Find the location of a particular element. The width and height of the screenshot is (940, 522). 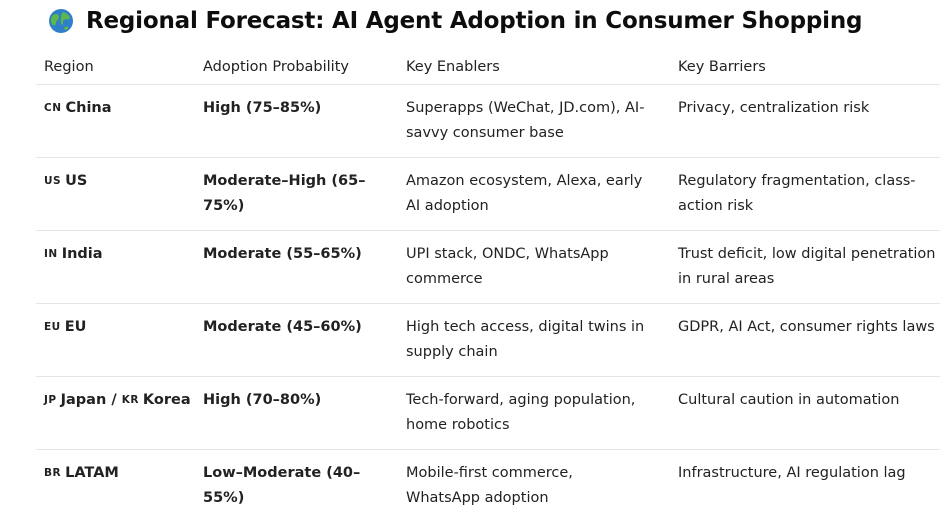

region-cell: US US is located at coordinates (119, 181).